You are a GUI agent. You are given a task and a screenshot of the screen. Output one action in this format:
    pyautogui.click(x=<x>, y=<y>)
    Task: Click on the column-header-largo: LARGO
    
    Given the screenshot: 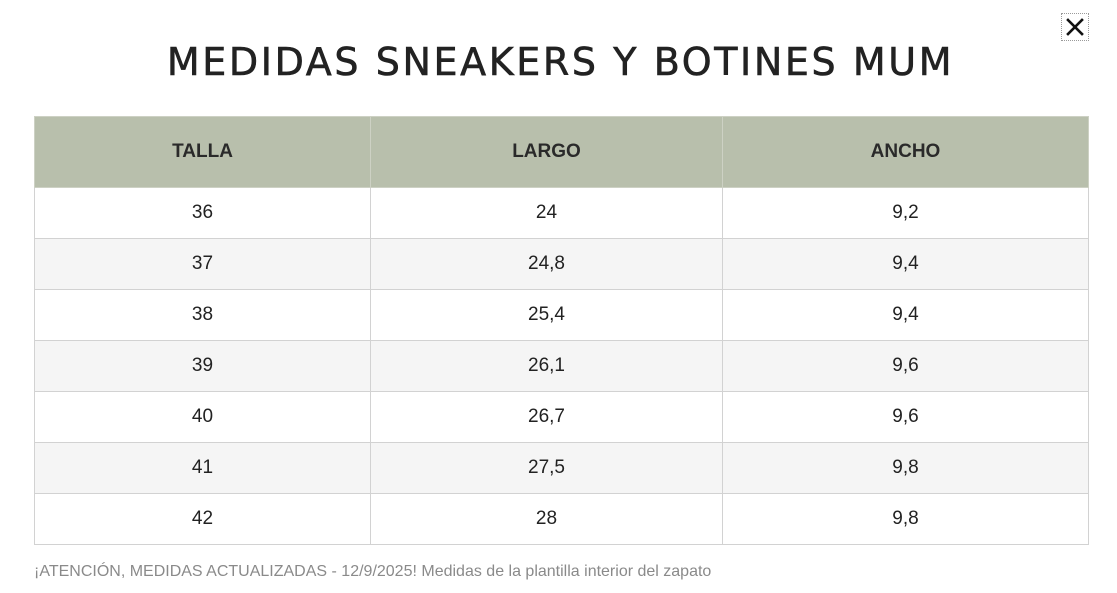 What is the action you would take?
    pyautogui.click(x=546, y=152)
    